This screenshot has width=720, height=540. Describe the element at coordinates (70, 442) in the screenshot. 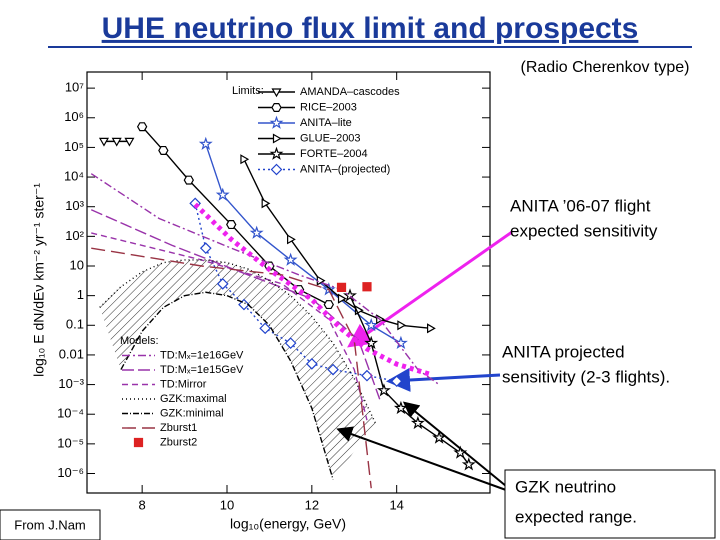

I see `y-tick-label: 10⁻⁵` at that location.